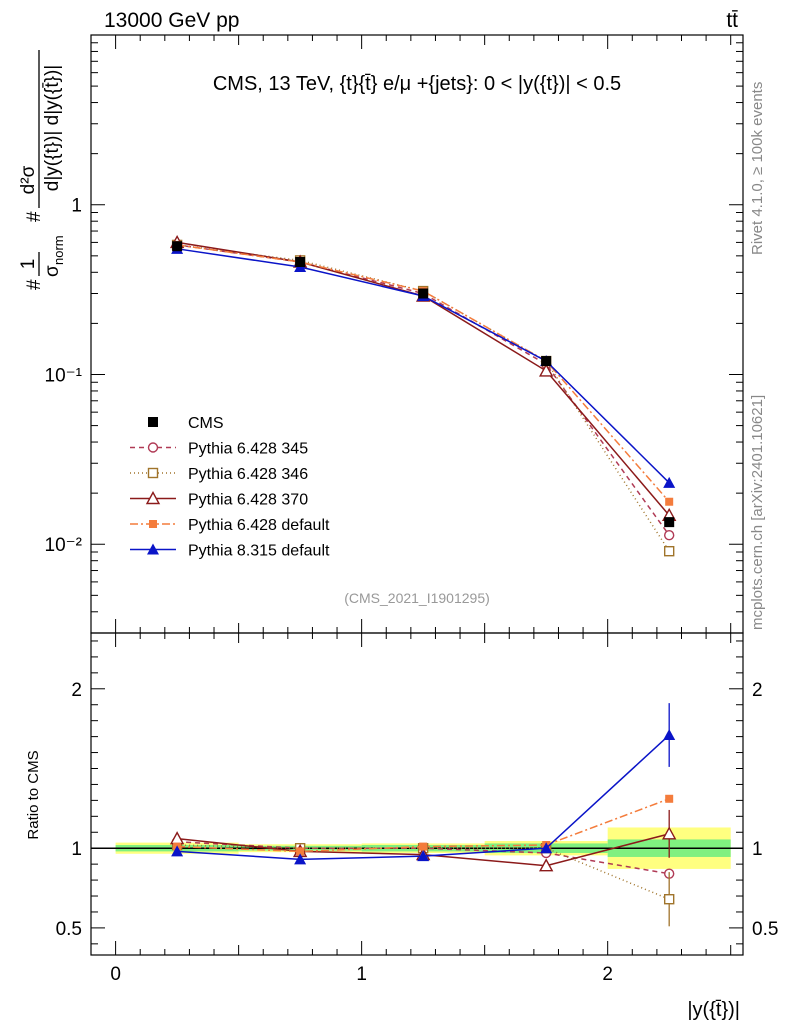  Describe the element at coordinates (64, 545) in the screenshot. I see `y-tick-label: 10⁻²` at that location.